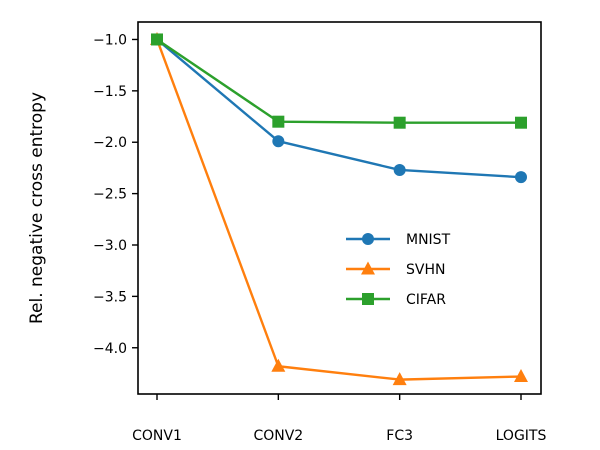  Describe the element at coordinates (110, 92) in the screenshot. I see `y-tick-label: −1.5` at that location.